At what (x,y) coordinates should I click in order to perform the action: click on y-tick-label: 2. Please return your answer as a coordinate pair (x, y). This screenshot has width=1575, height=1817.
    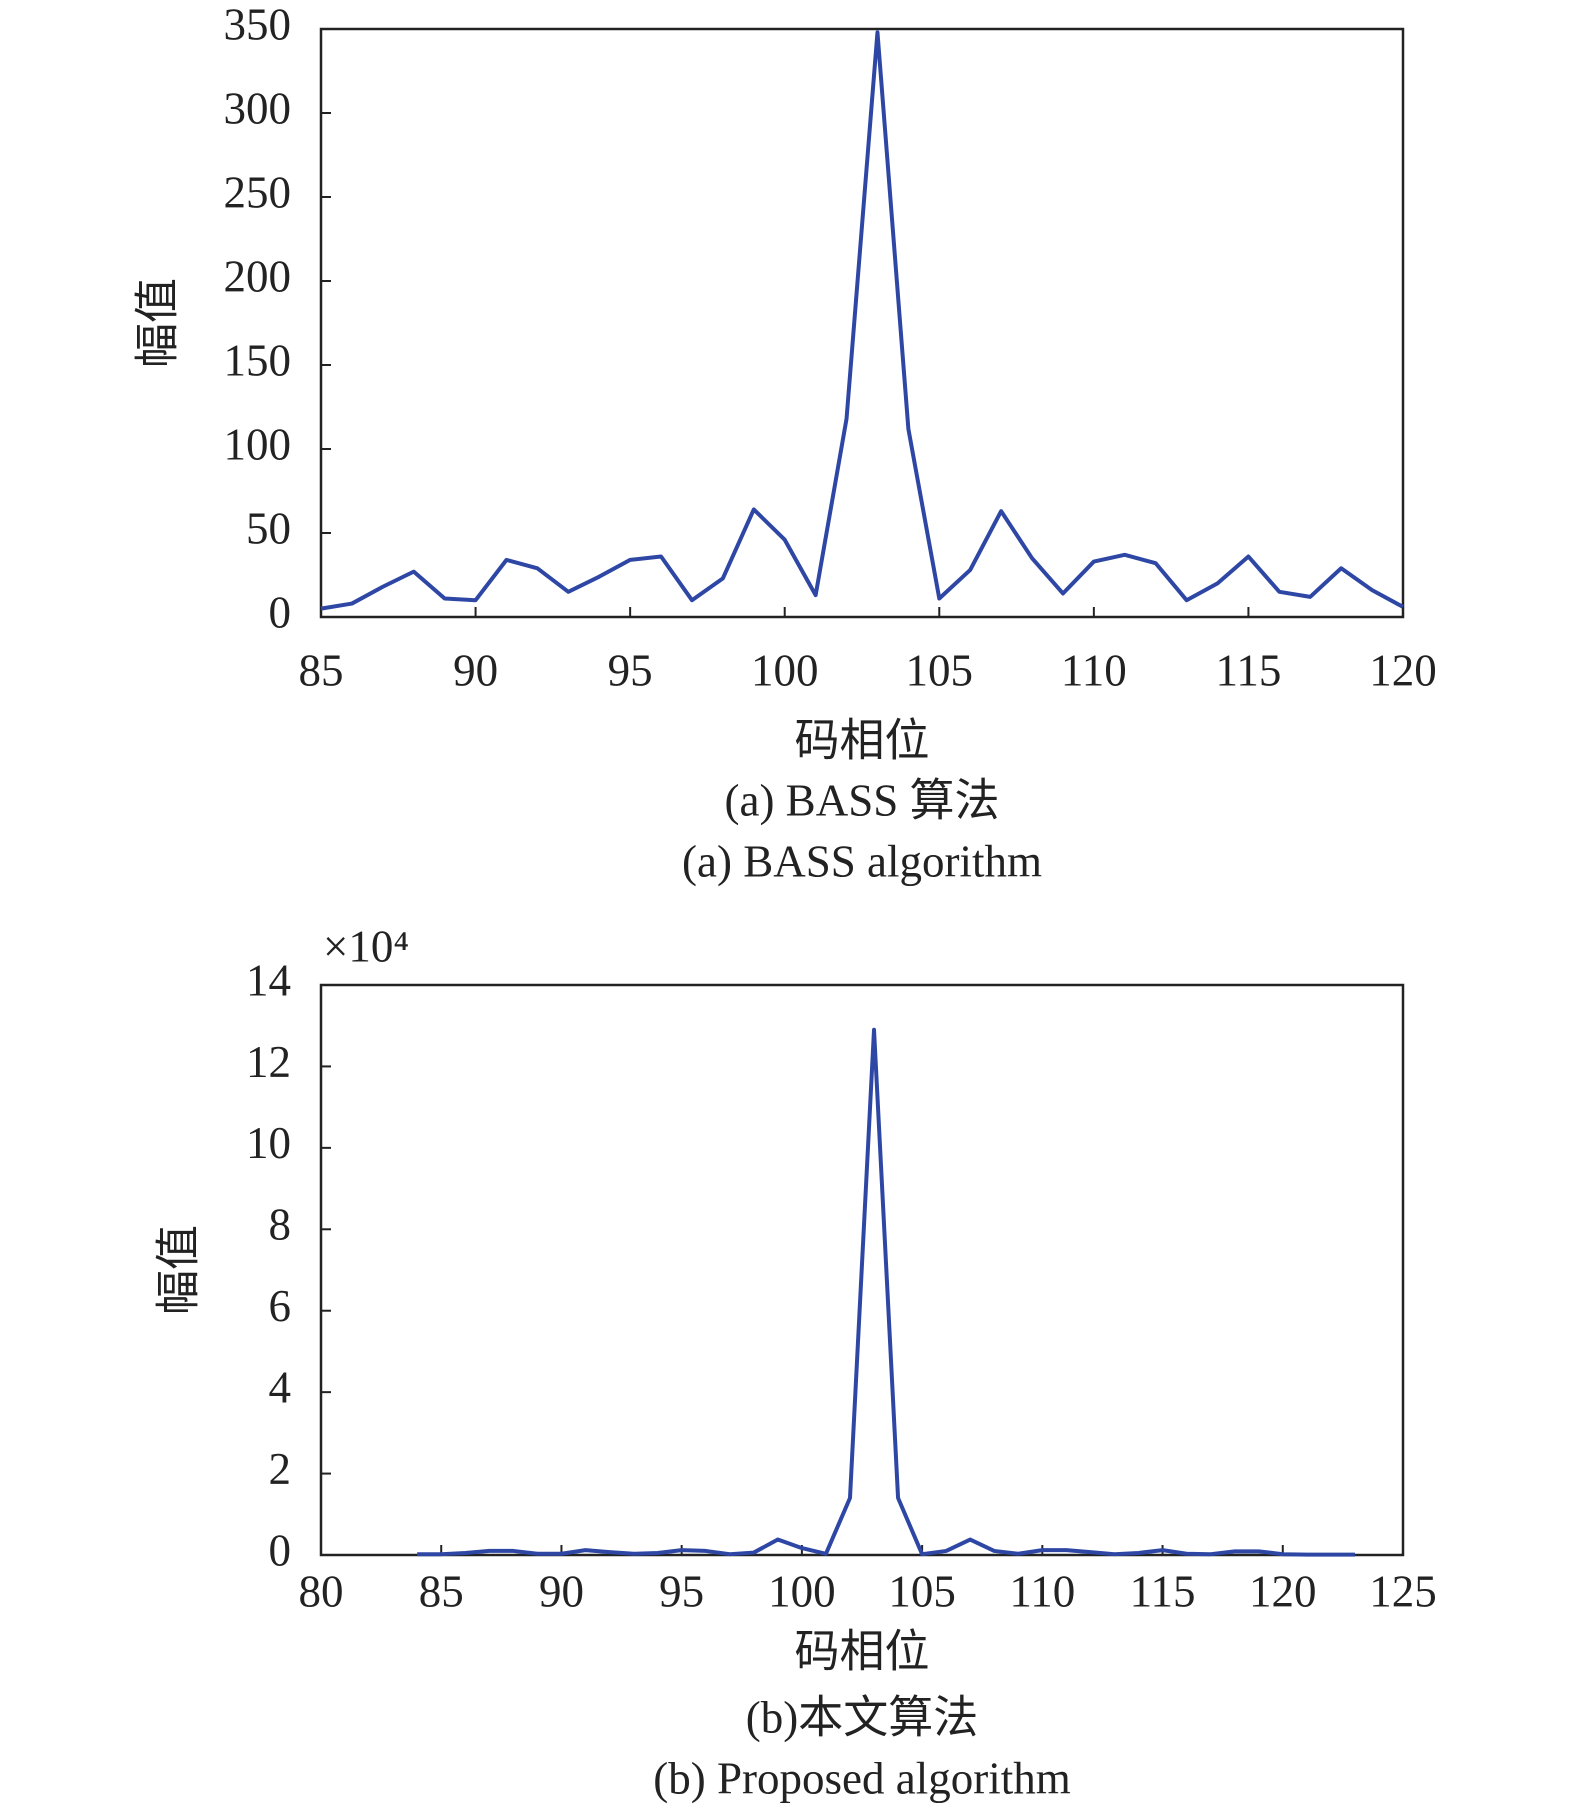
    Looking at the image, I should click on (280, 1469).